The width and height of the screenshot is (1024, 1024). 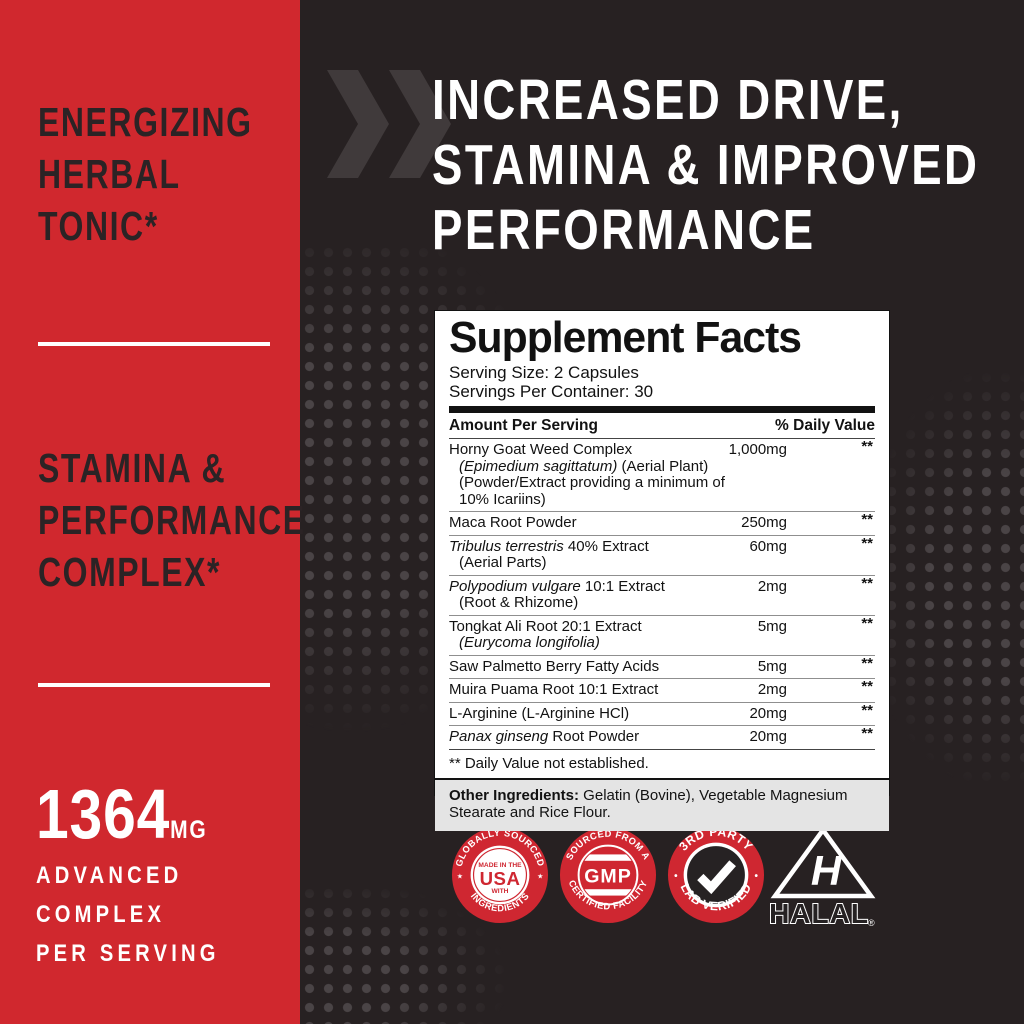 I want to click on amount-per-serving-header: Amount Per Serving, so click(x=523, y=425).